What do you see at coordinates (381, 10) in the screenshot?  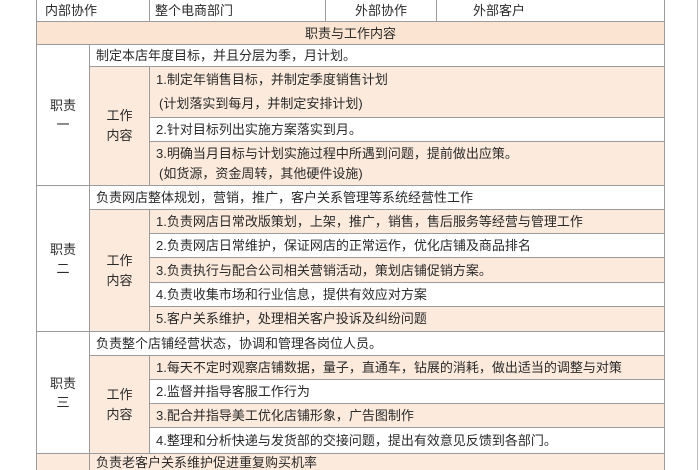 I see `cell-external-collab-label: 外部协作` at bounding box center [381, 10].